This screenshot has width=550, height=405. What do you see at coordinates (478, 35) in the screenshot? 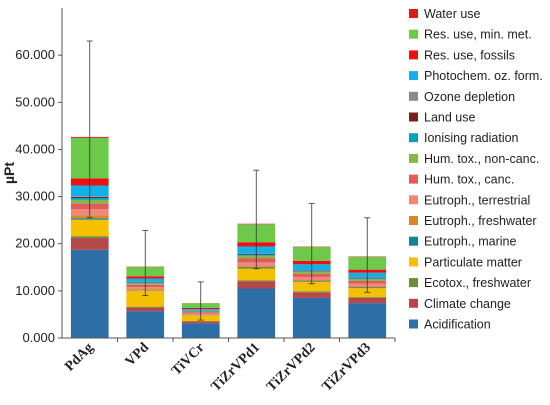
I see `legend-label: Res. use, min. met.` at bounding box center [478, 35].